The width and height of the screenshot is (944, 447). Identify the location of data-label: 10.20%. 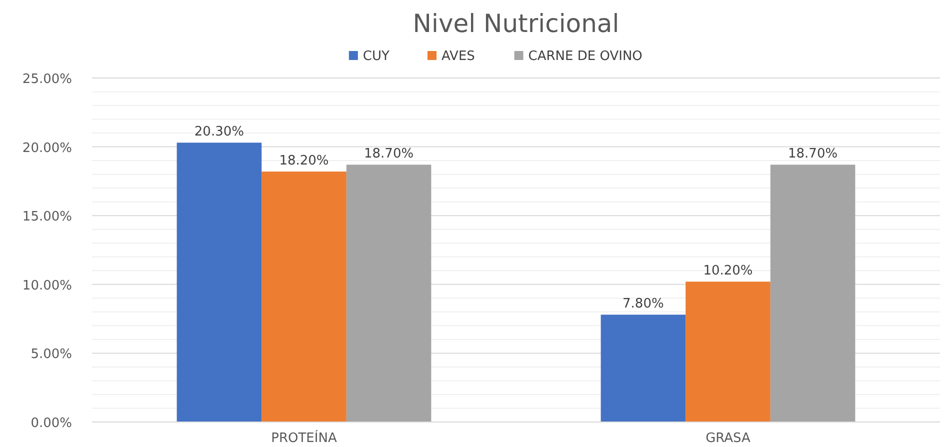
(728, 271).